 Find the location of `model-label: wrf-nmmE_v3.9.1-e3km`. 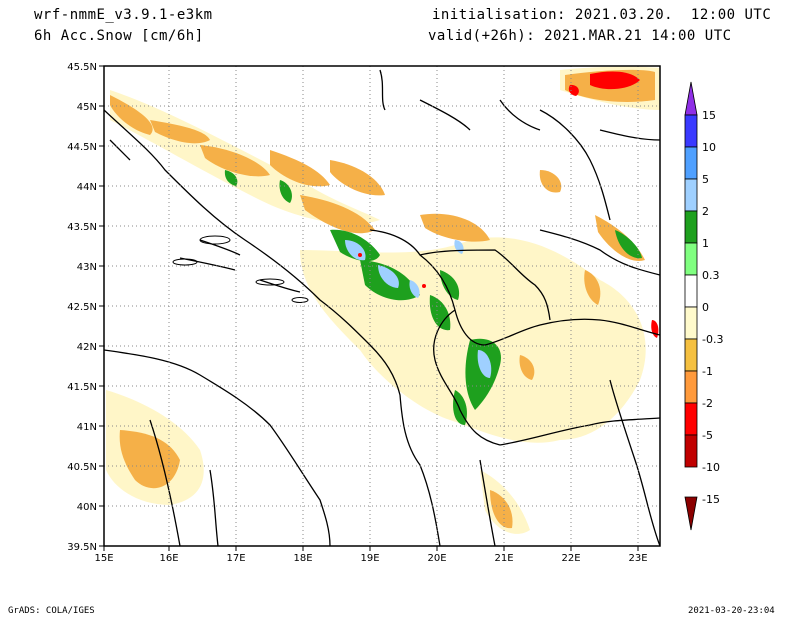

model-label: wrf-nmmE_v3.9.1-e3km is located at coordinates (123, 15).